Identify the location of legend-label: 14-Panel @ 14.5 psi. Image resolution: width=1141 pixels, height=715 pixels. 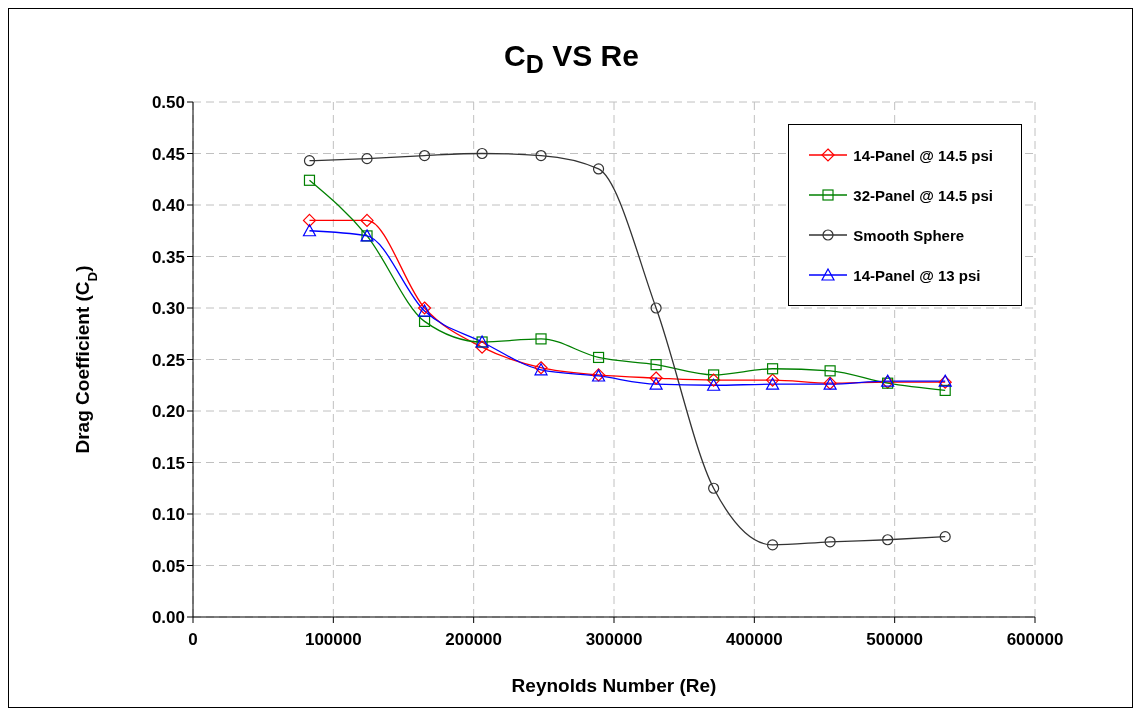
(923, 155).